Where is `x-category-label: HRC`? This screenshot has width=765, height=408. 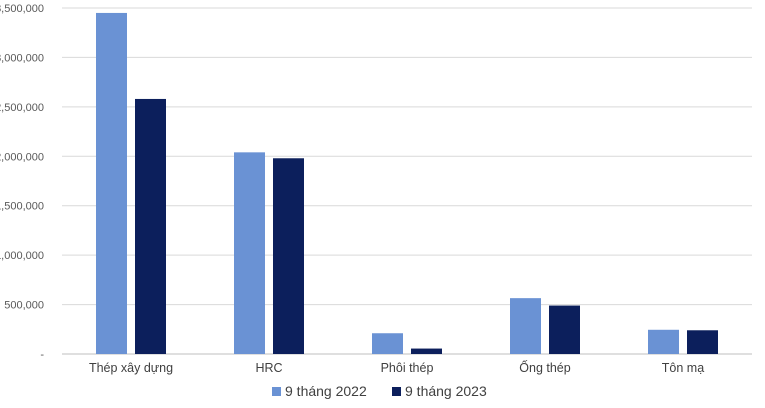 x-category-label: HRC is located at coordinates (268, 368).